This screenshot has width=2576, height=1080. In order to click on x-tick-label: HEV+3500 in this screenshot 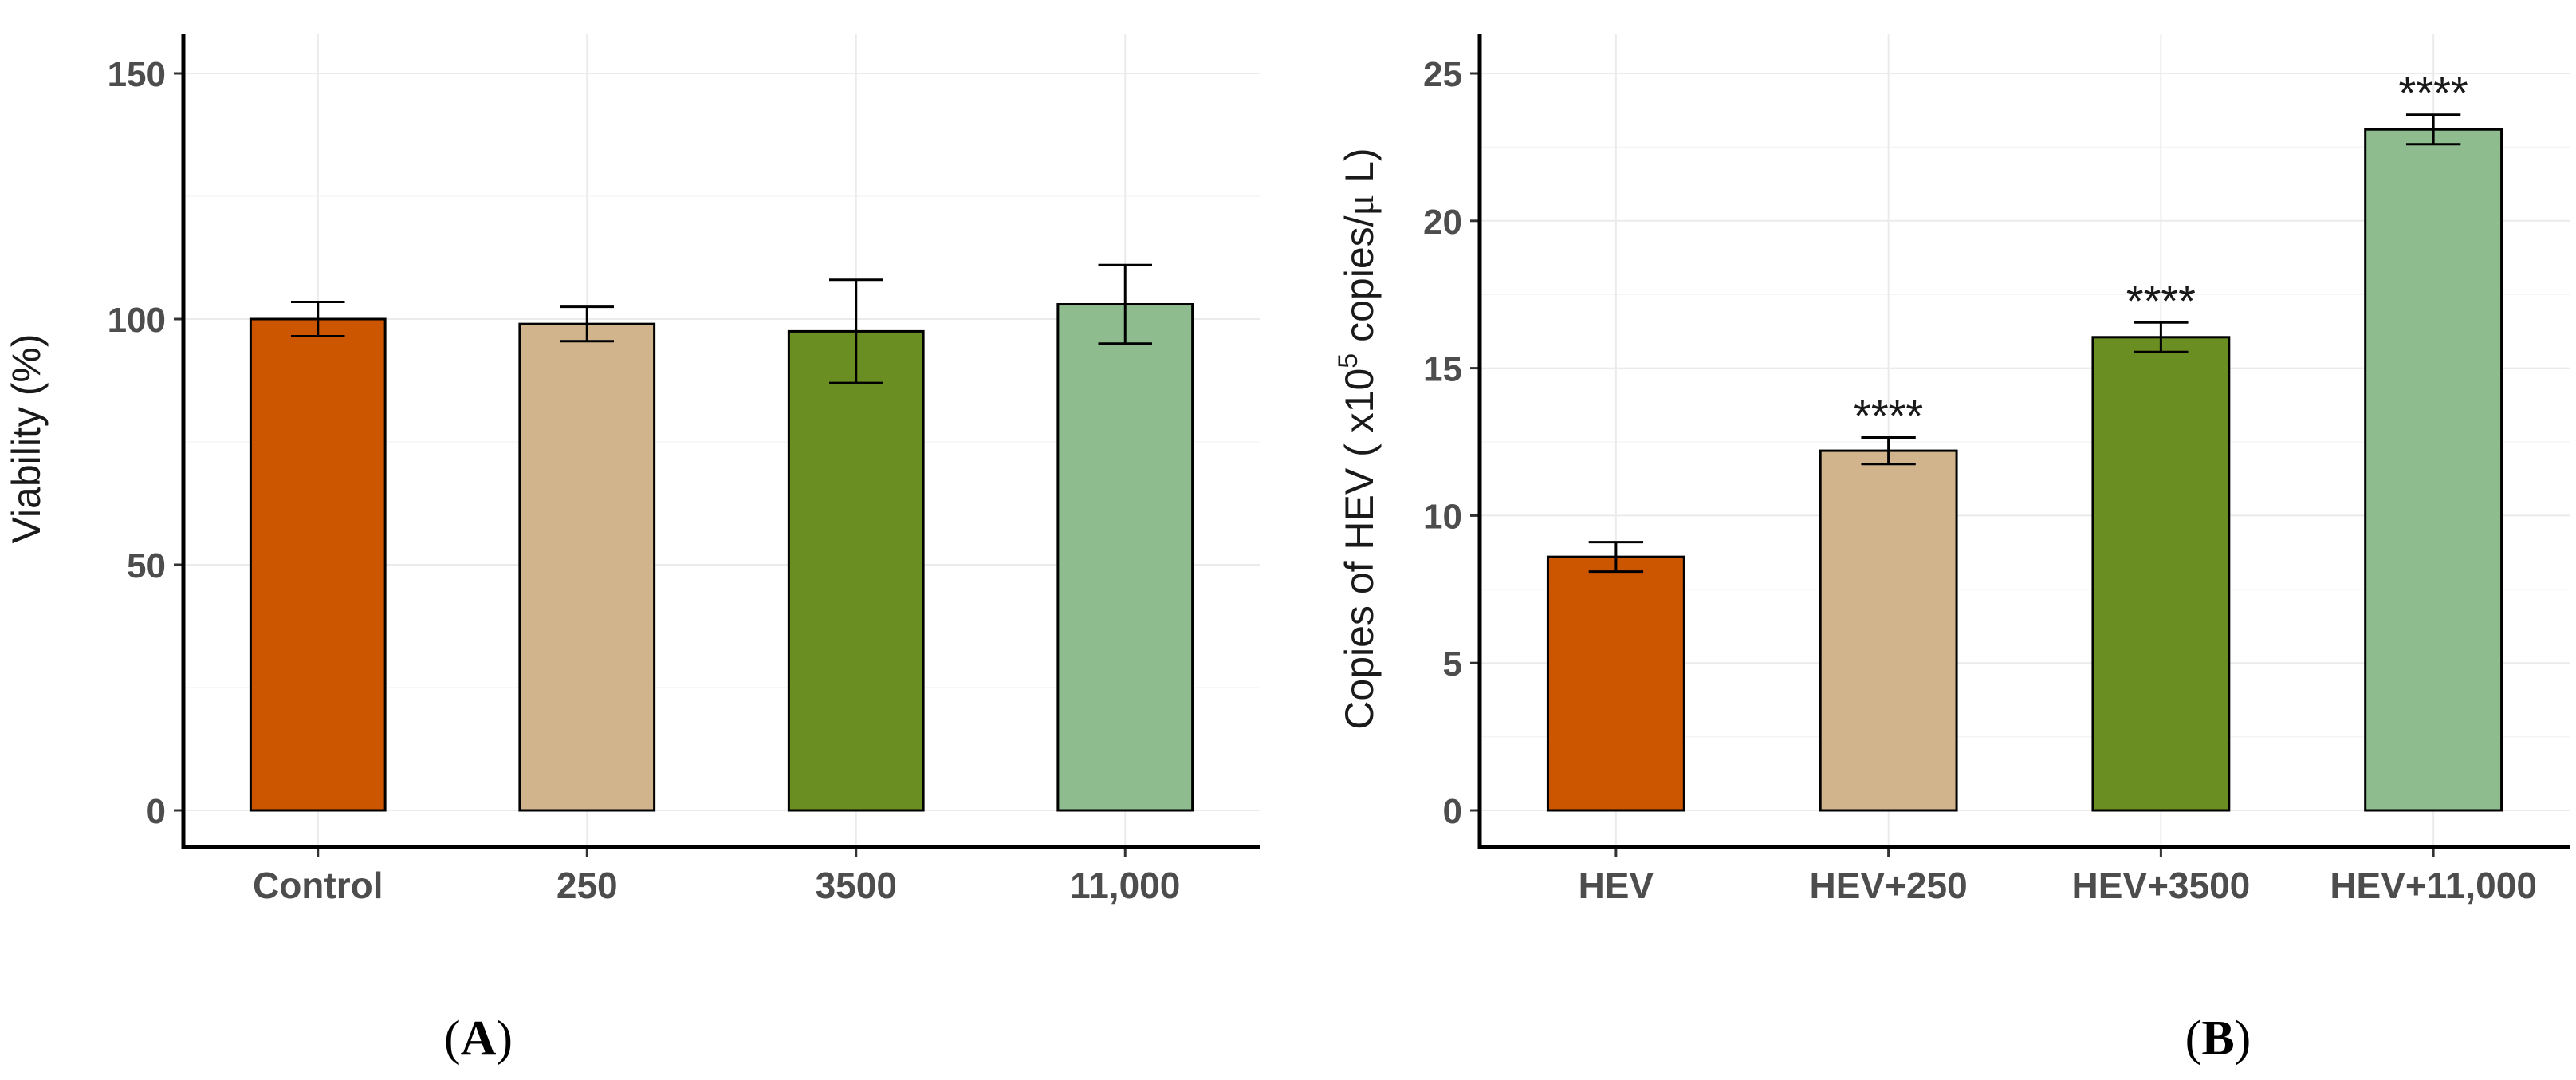, I will do `click(2160, 885)`.